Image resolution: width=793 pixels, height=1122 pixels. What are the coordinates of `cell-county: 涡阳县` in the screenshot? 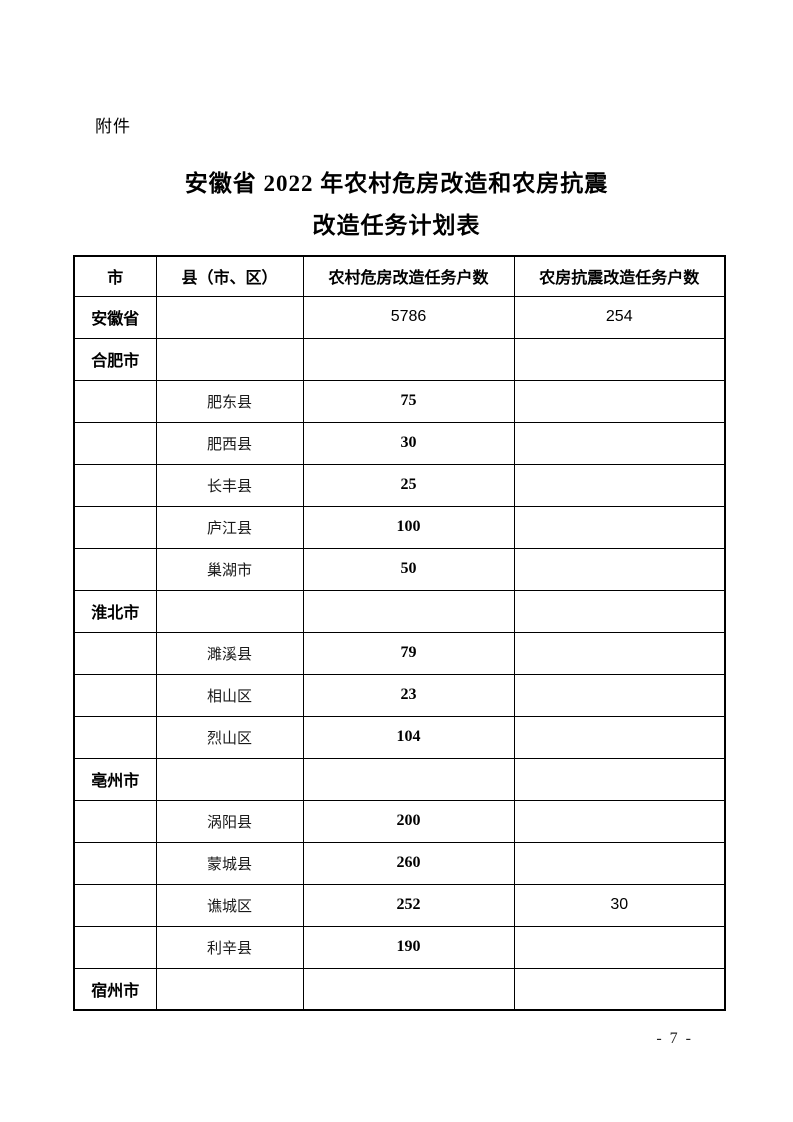 It's located at (229, 821).